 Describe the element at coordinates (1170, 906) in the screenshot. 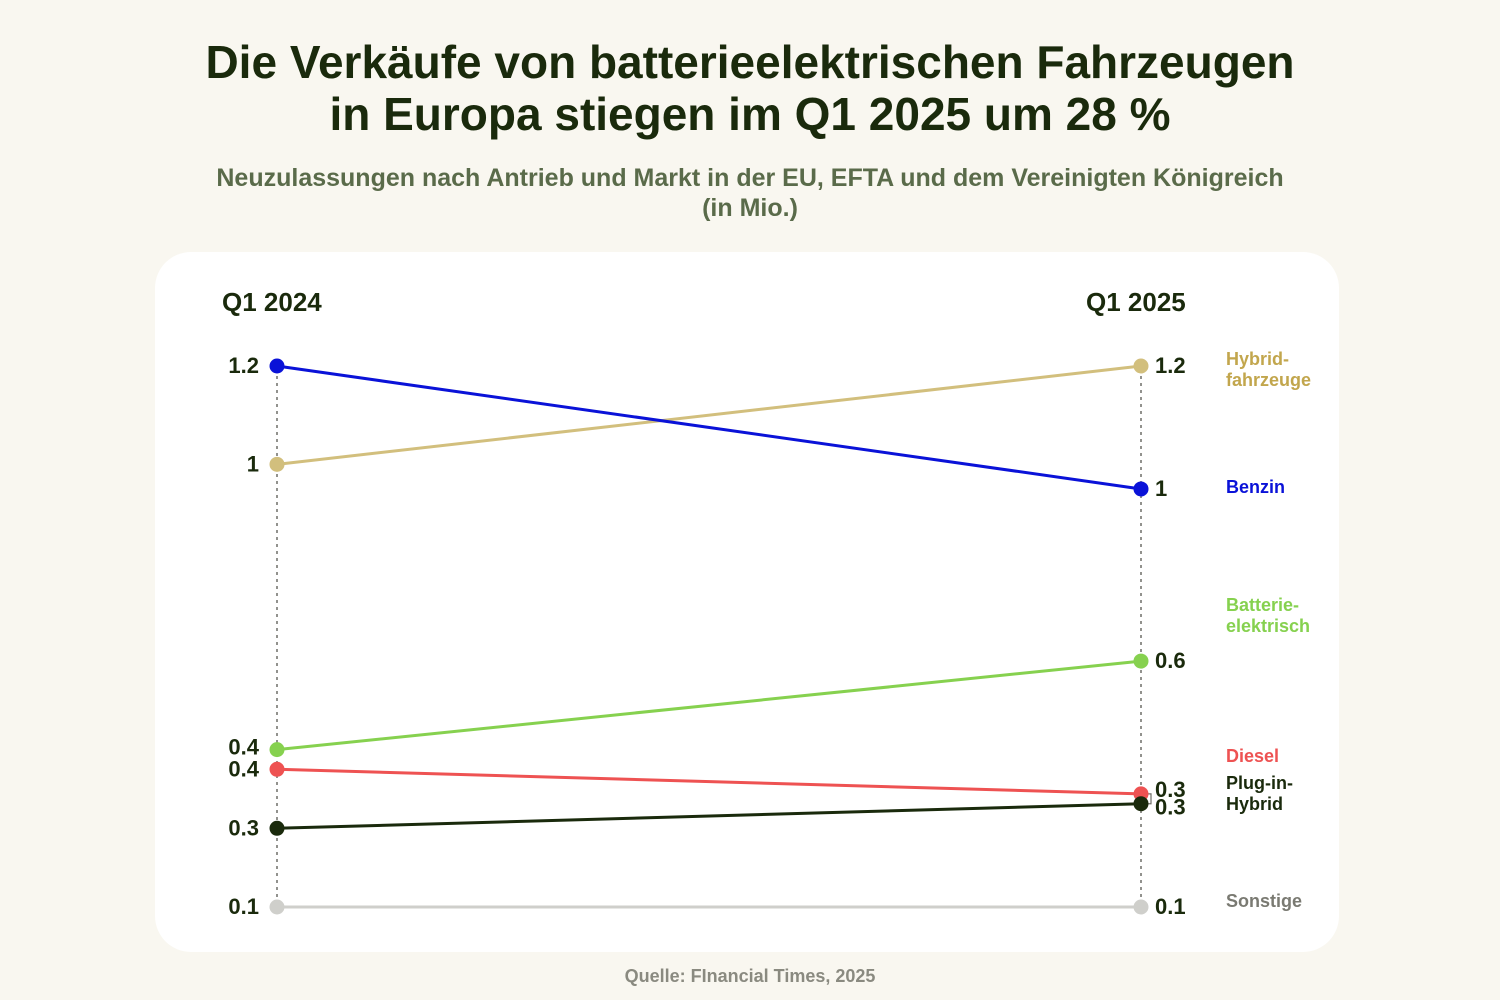

I see `value-label-sonstige-q1-2025: 0.1` at that location.